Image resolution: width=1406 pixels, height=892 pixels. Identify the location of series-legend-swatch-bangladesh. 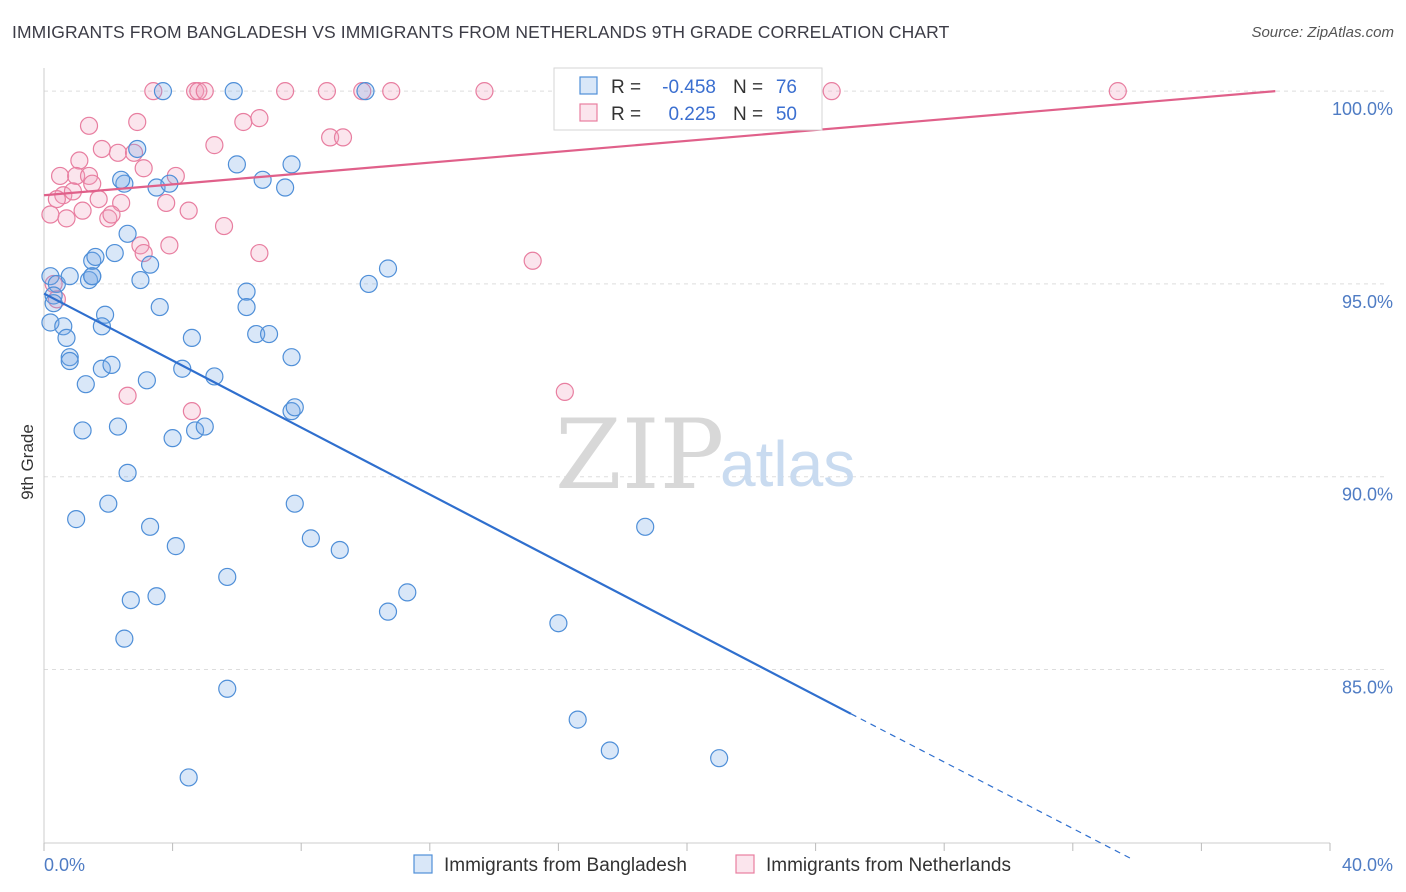
(423, 864).